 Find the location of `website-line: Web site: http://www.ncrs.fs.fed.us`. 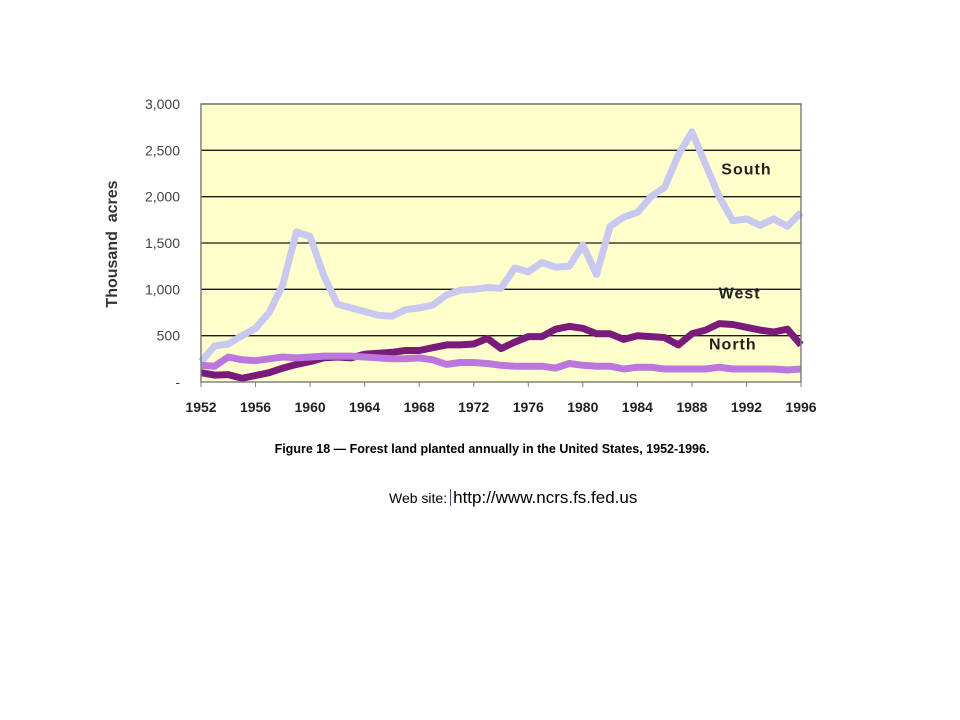

website-line: Web site: http://www.ncrs.fs.fed.us is located at coordinates (513, 498).